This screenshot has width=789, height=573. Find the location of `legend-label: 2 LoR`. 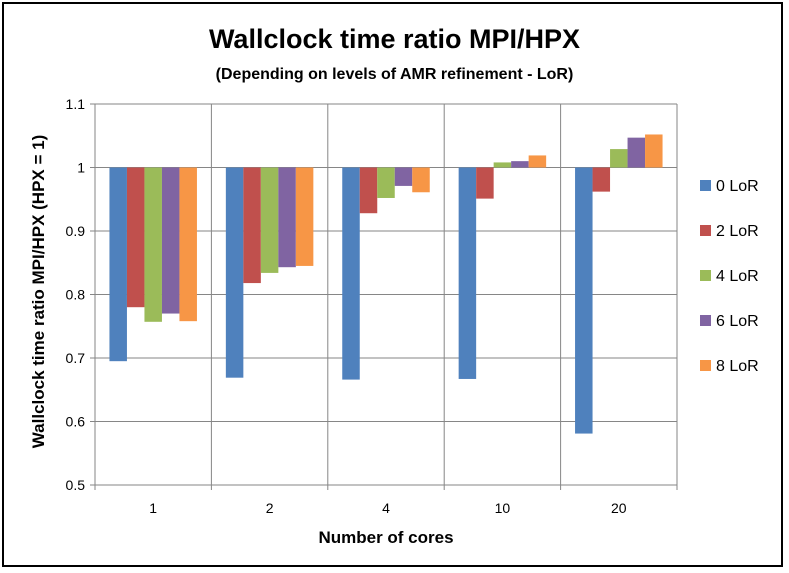

legend-label: 2 LoR is located at coordinates (737, 231).